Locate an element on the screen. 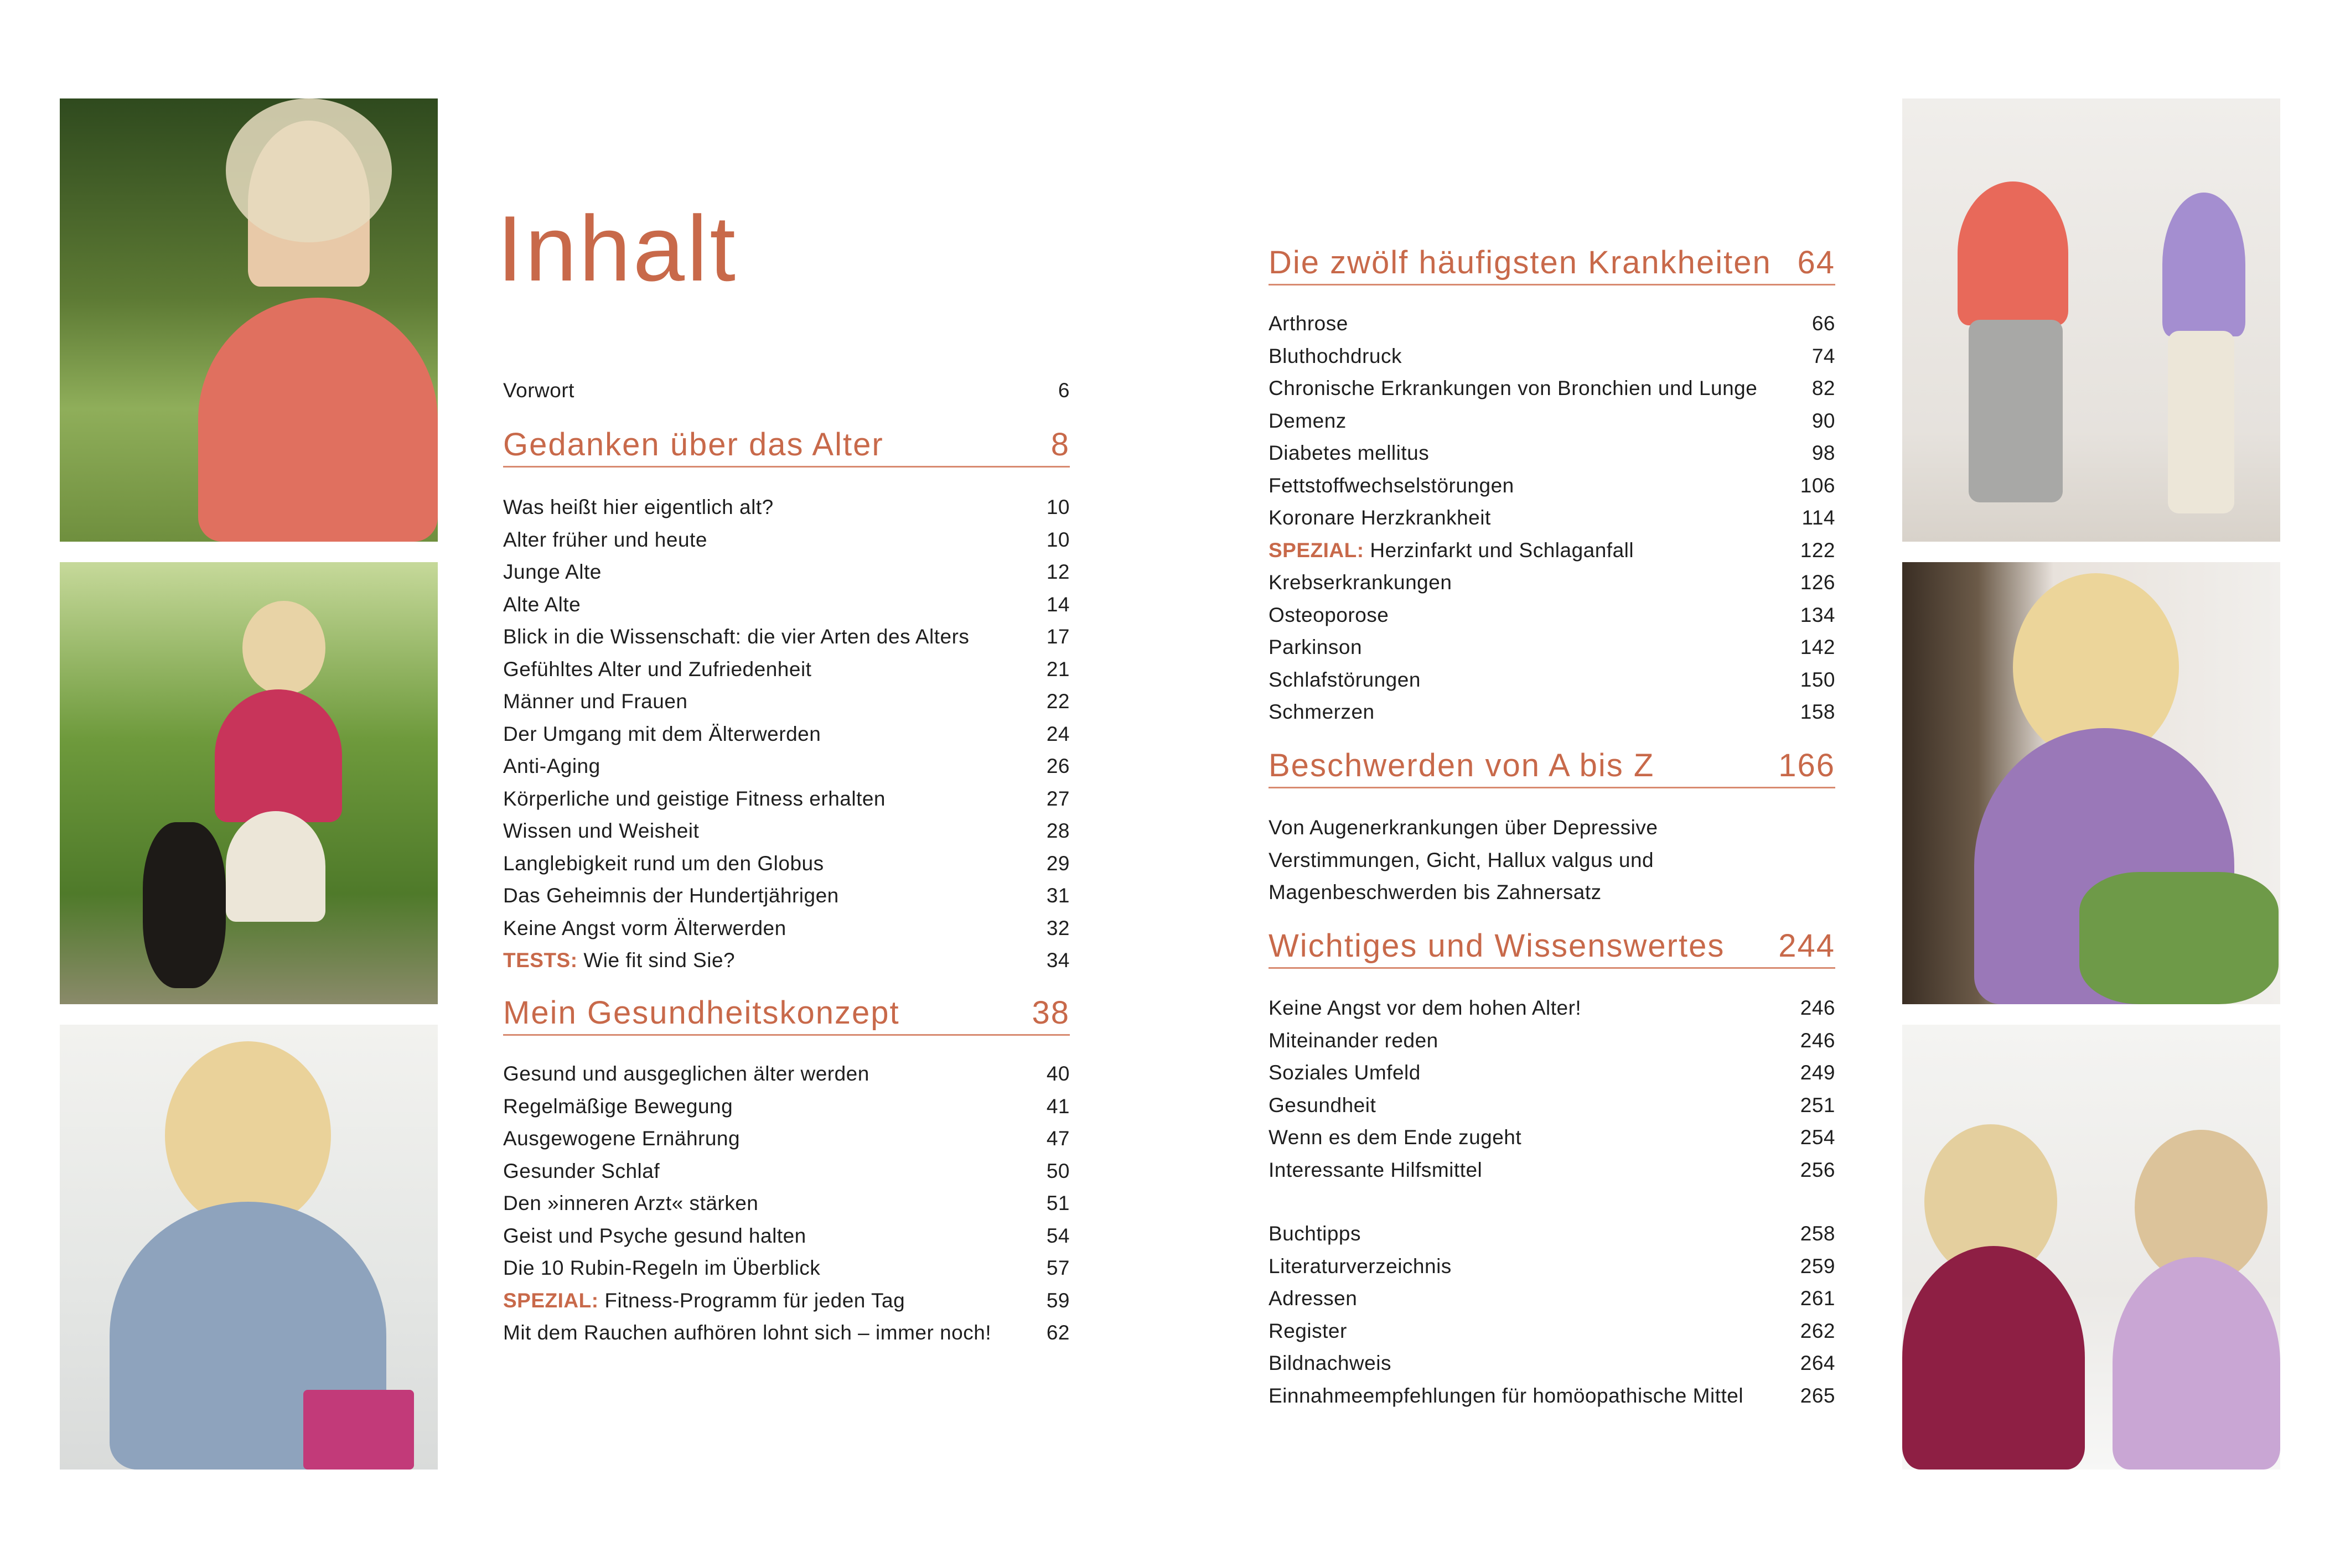 The height and width of the screenshot is (1568, 2340). toc-entry: Fettstoffwechselstörungen 106 is located at coordinates (1552, 486).